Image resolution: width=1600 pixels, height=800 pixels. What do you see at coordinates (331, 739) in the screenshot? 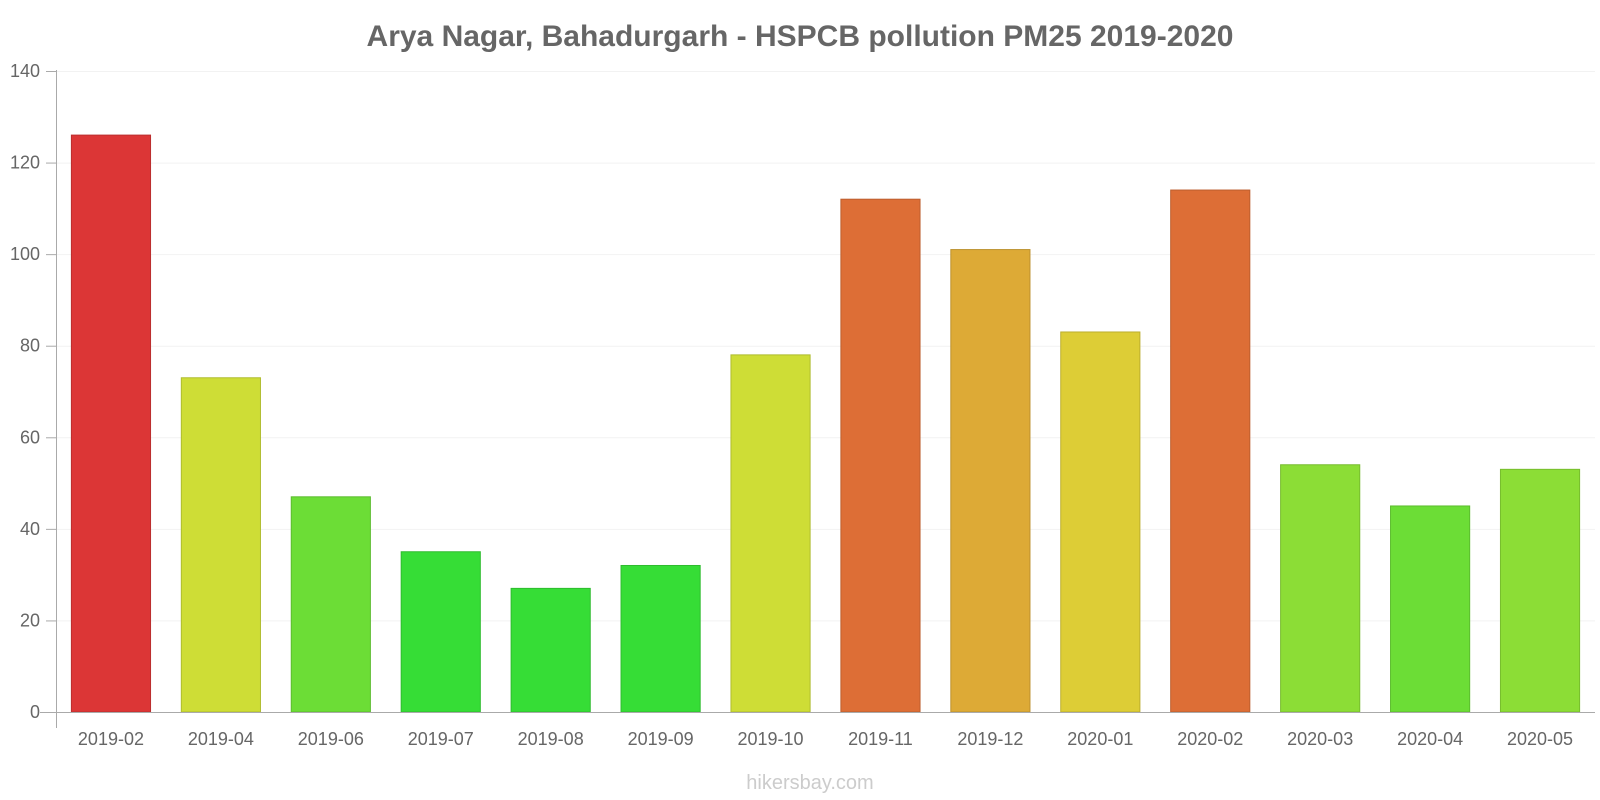
I see `x-tick-label: 2019-06` at bounding box center [331, 739].